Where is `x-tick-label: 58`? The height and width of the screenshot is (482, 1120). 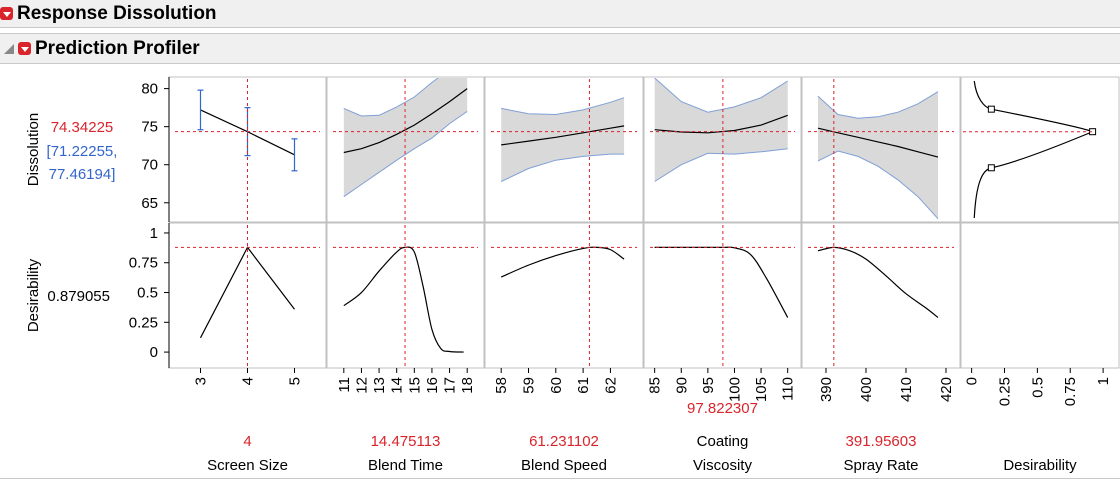 x-tick-label: 58 is located at coordinates (501, 385).